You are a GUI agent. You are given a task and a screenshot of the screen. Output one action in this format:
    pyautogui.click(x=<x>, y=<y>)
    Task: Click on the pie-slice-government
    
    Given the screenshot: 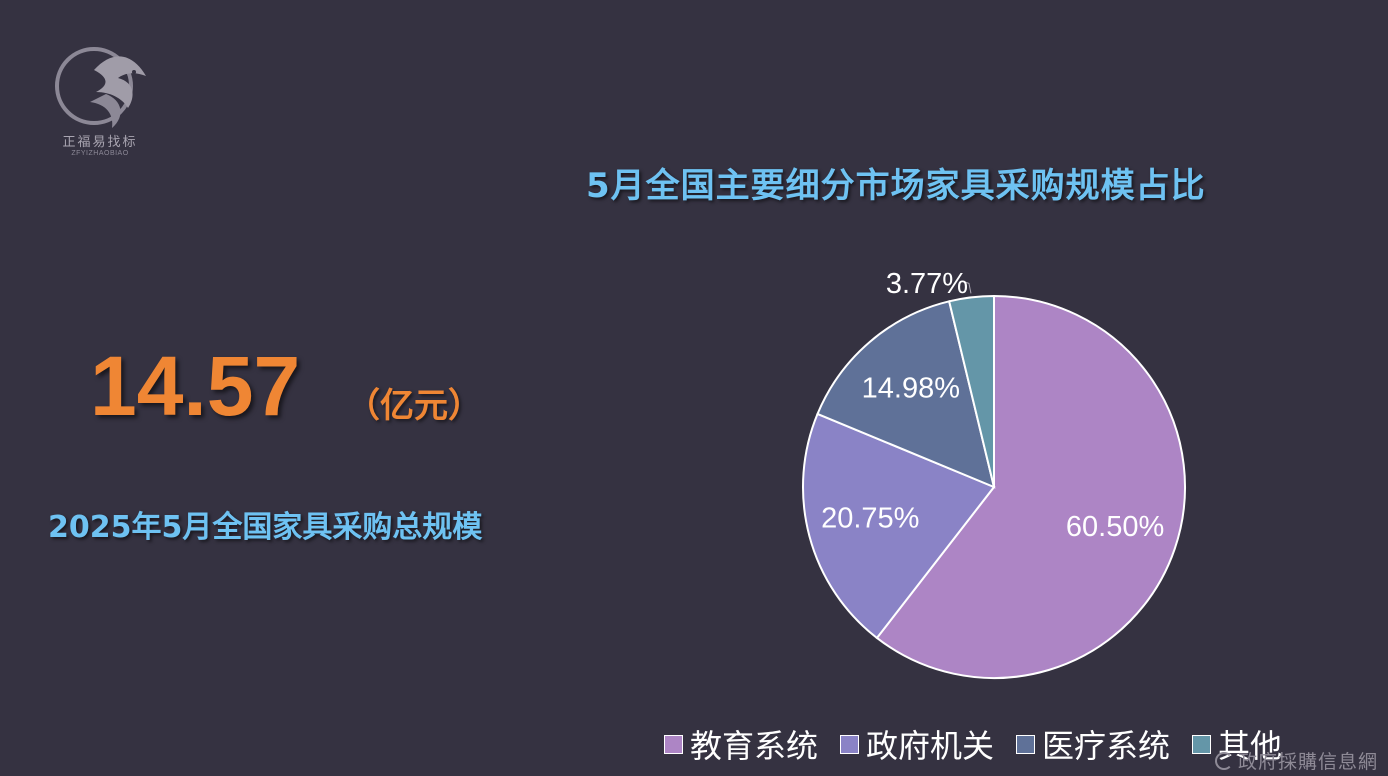 What is the action you would take?
    pyautogui.click(x=899, y=526)
    